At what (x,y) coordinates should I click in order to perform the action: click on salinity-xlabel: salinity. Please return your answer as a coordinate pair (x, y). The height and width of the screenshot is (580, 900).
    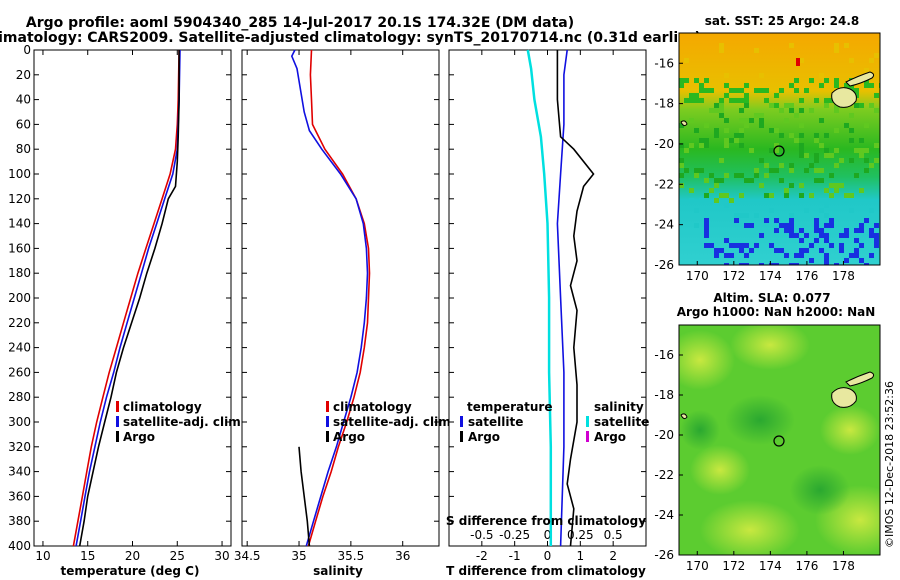
    Looking at the image, I should click on (338, 571).